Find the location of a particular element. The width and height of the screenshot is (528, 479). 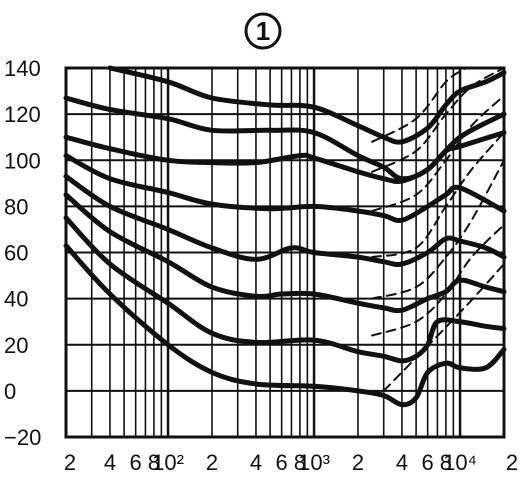

y-tick-label: 60 is located at coordinates (16, 253).